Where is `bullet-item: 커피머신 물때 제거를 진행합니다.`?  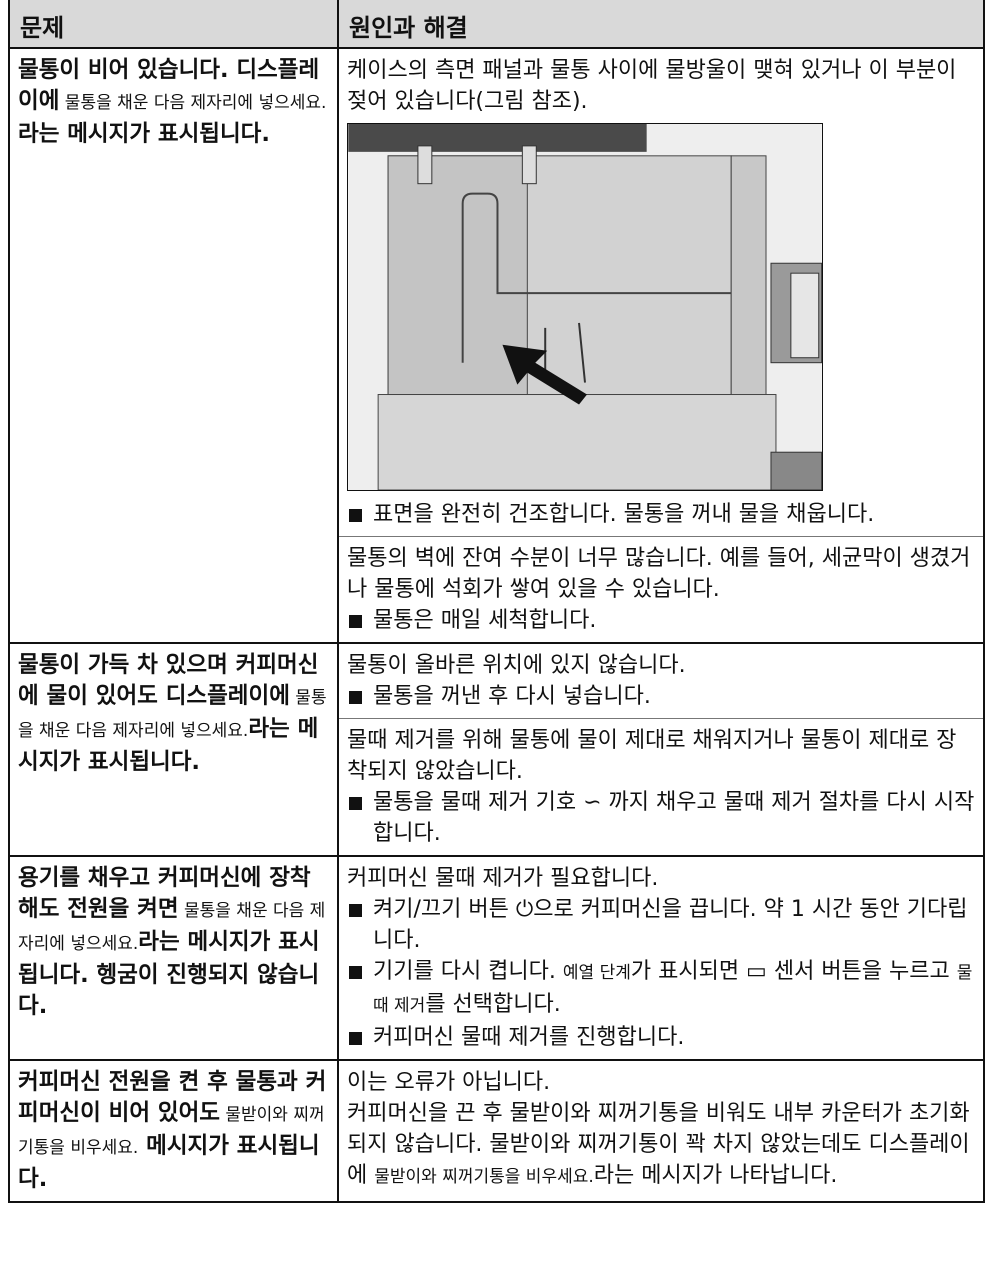
bullet-item: 커피머신 물때 제거를 진행합니다. is located at coordinates (661, 1037).